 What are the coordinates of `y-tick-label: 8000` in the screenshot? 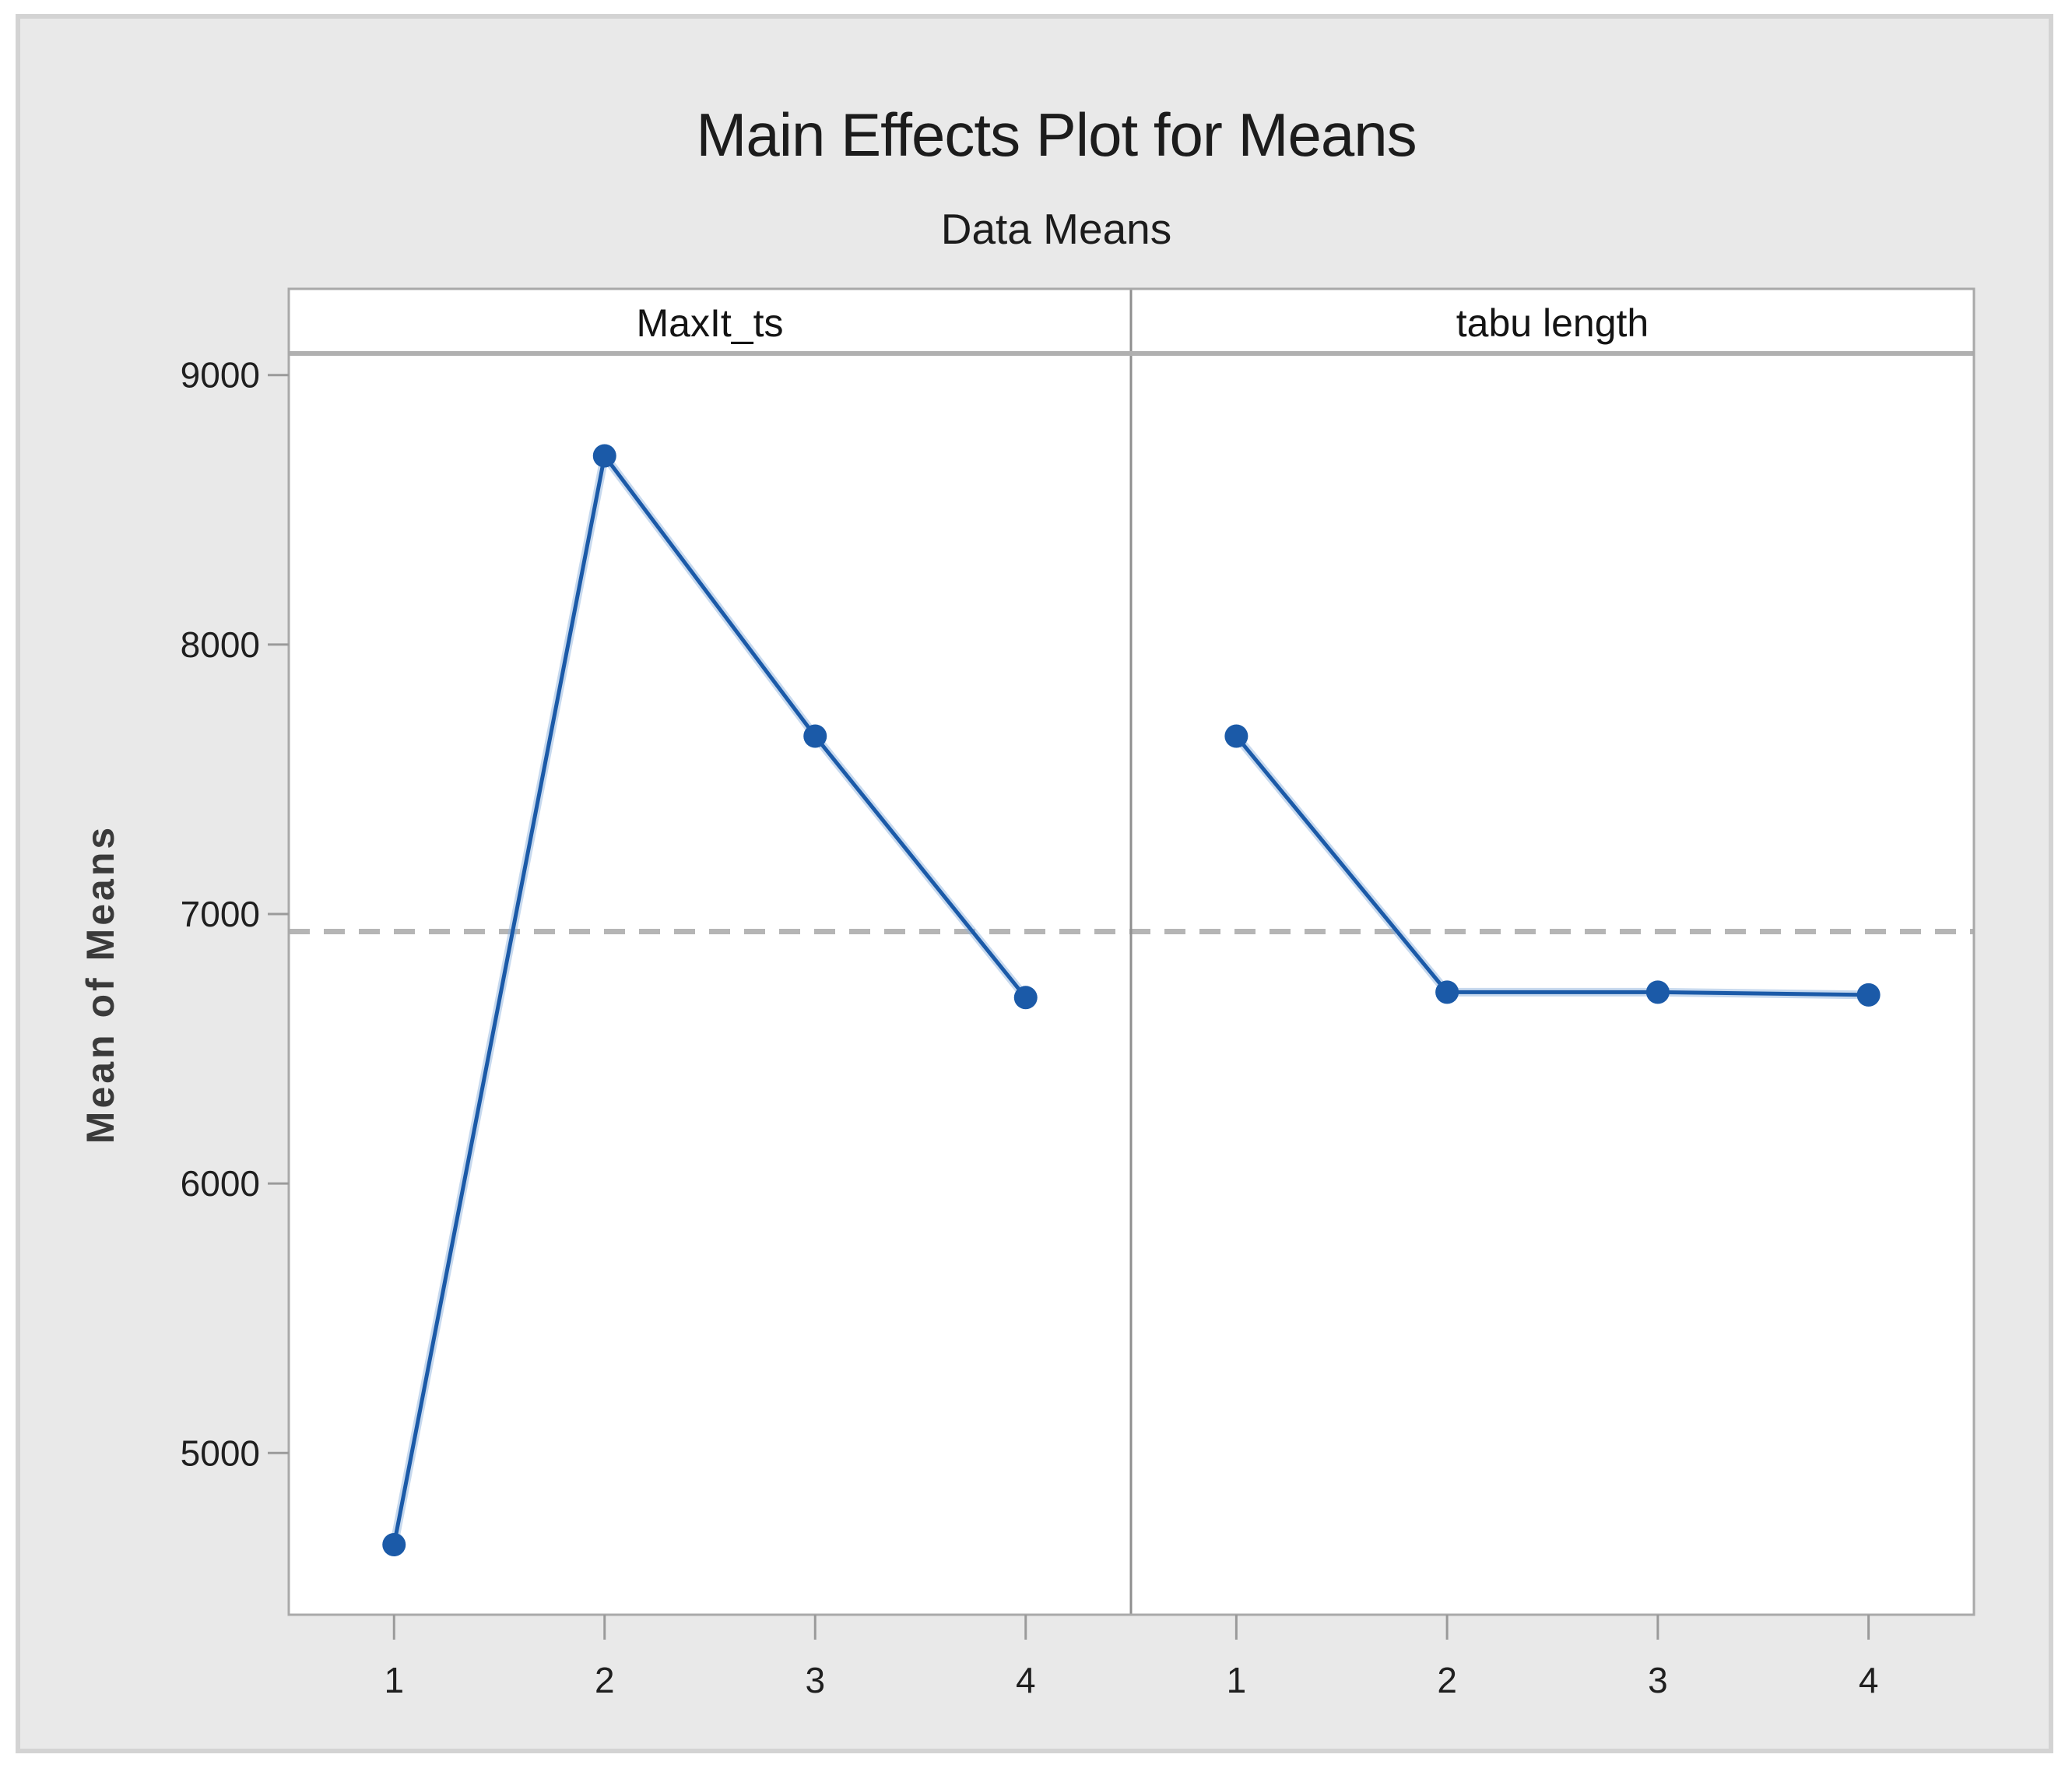 It's located at (220, 644).